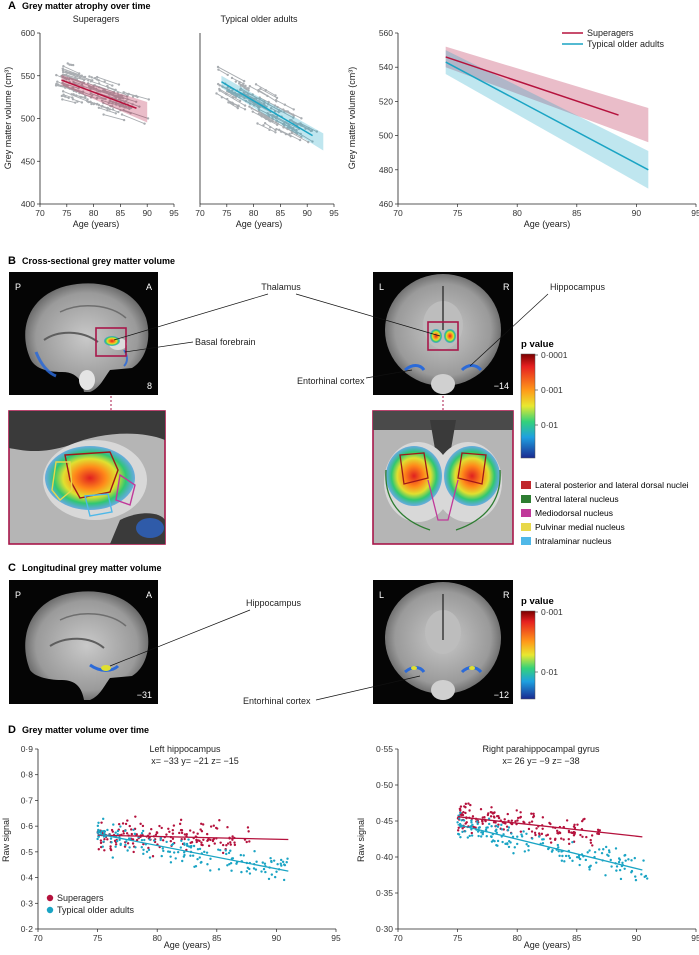 The height and width of the screenshot is (955, 699). Describe the element at coordinates (552, 390) in the screenshot. I see `colorbar-b-tick-1: 0·001` at that location.